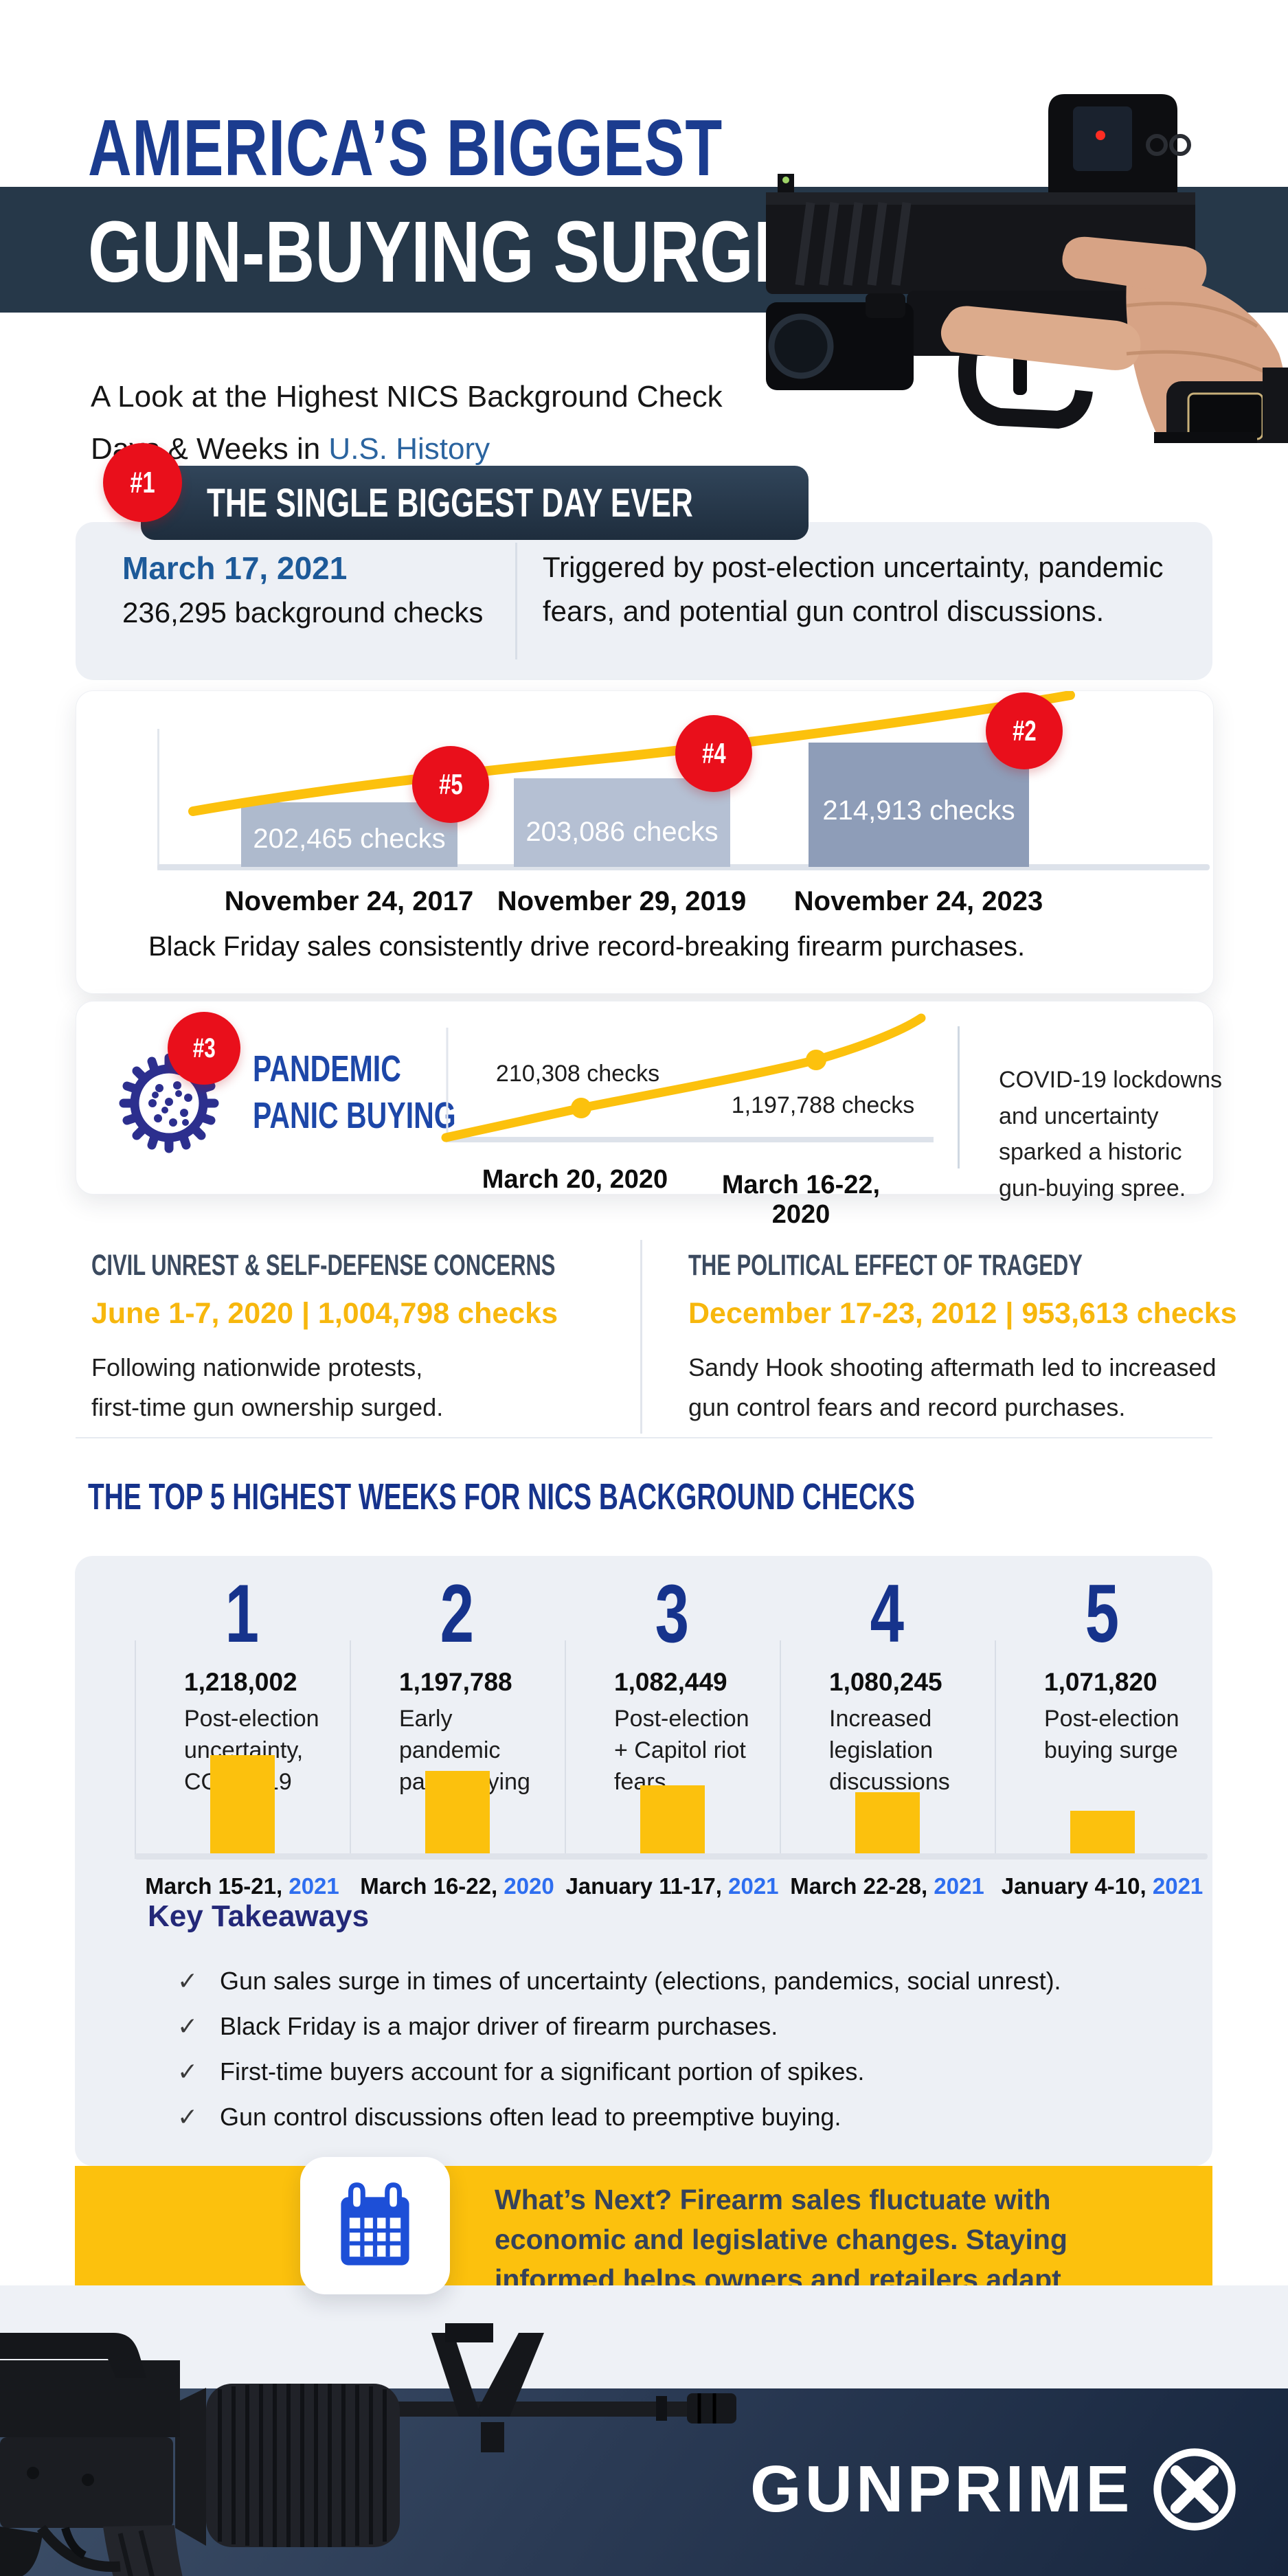  Describe the element at coordinates (577, 1074) in the screenshot. I see `point-label: 210,308 checks` at that location.